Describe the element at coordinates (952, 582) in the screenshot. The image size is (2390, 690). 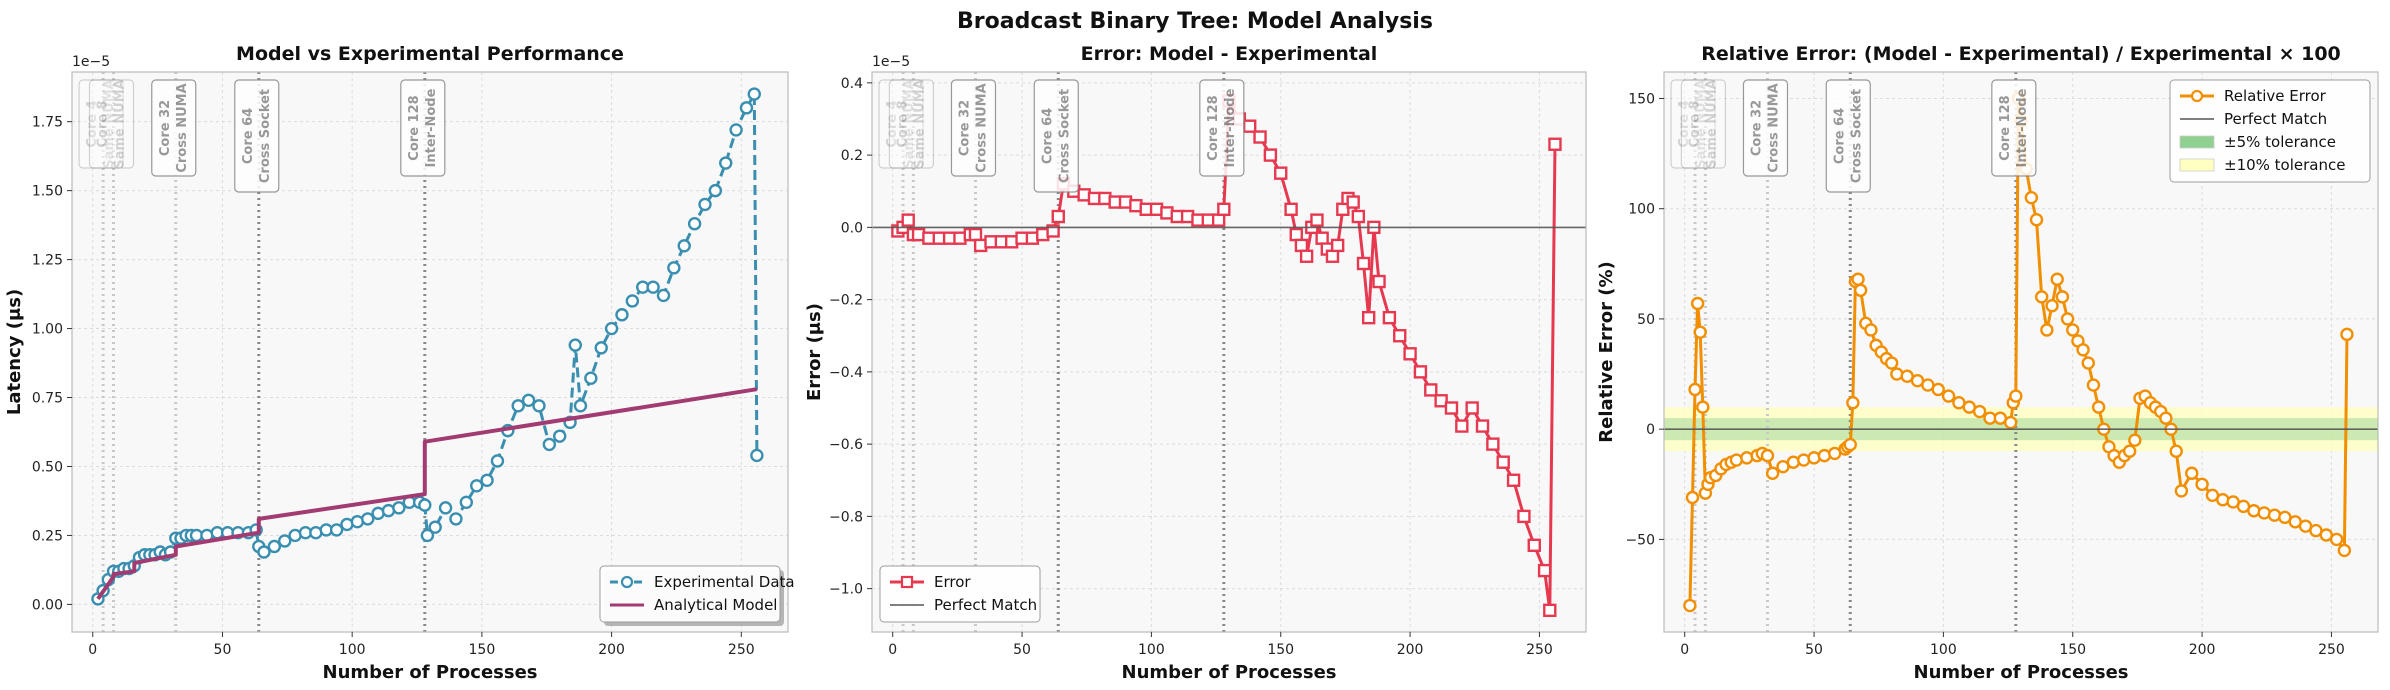
I see `legend-label: Error` at that location.